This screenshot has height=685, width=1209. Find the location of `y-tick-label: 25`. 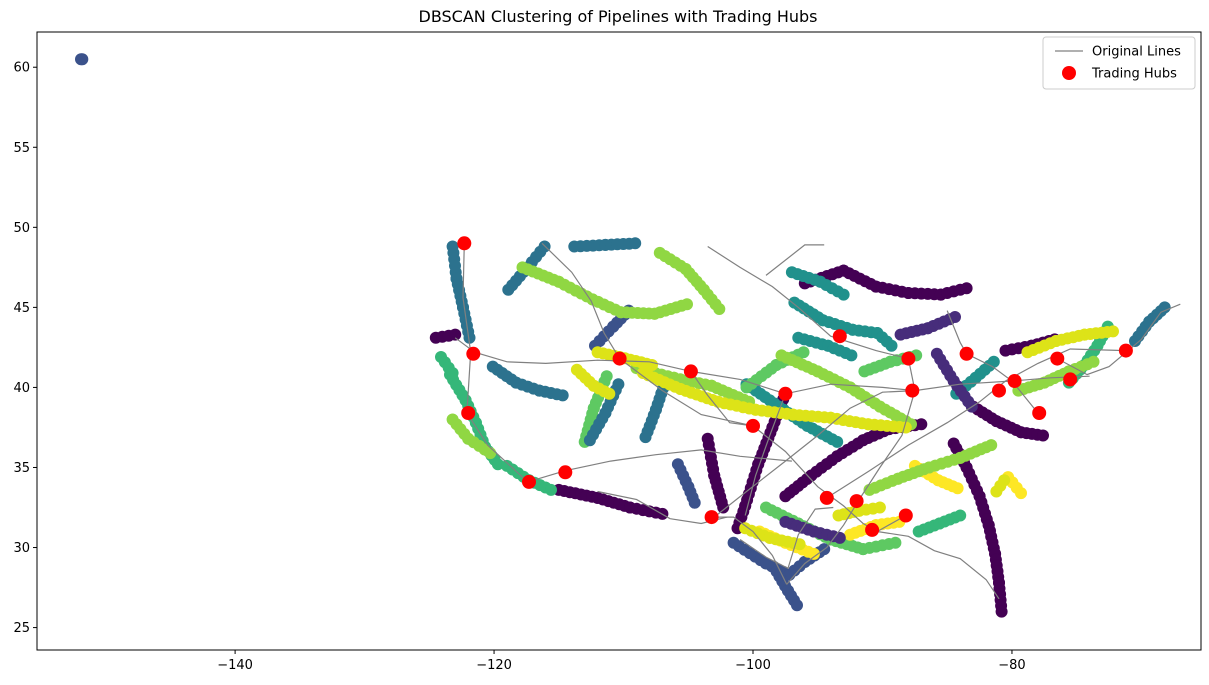

y-tick-label: 25 is located at coordinates (21, 628).